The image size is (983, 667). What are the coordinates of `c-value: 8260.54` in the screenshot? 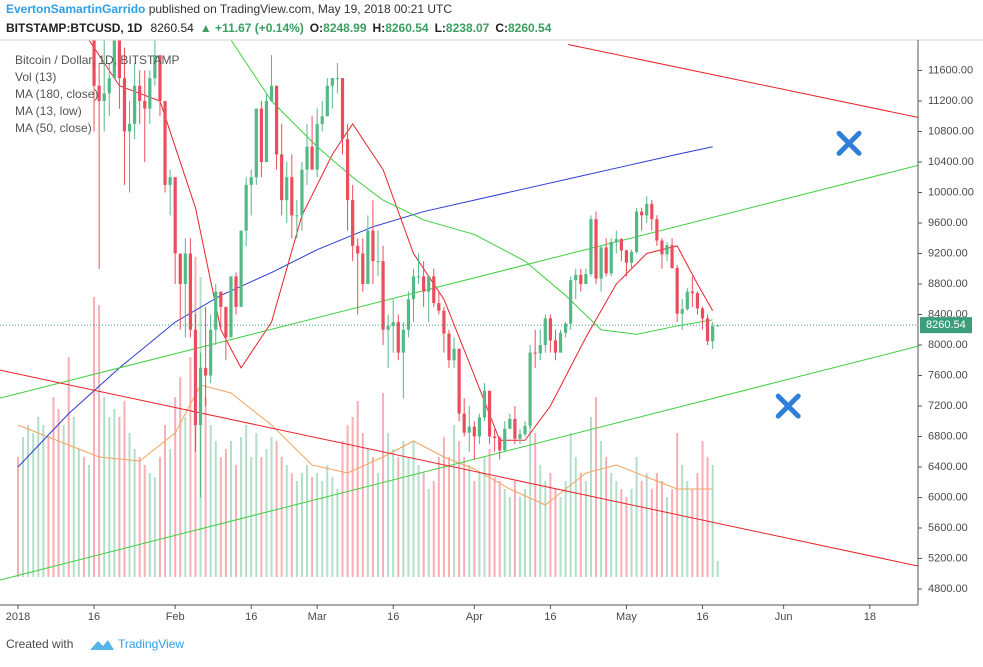 It's located at (530, 28).